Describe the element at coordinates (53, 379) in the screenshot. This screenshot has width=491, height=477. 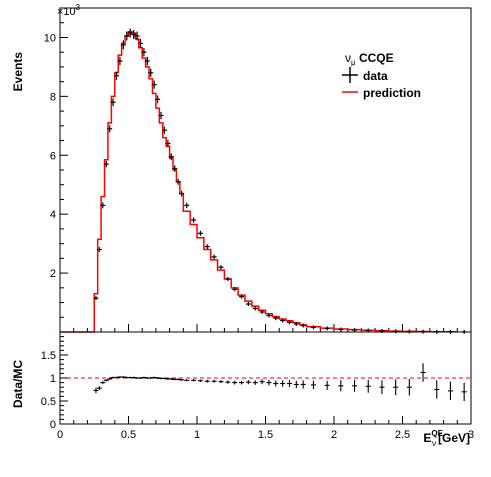
I see `ratio-tick-label: 1` at that location.